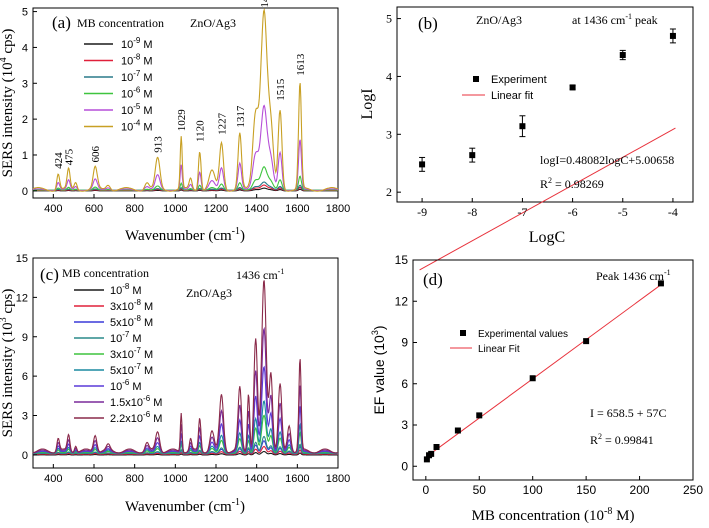 Image resolution: width=709 pixels, height=528 pixels. What do you see at coordinates (126, 289) in the screenshot?
I see `legend-label: 10-8 M` at bounding box center [126, 289].